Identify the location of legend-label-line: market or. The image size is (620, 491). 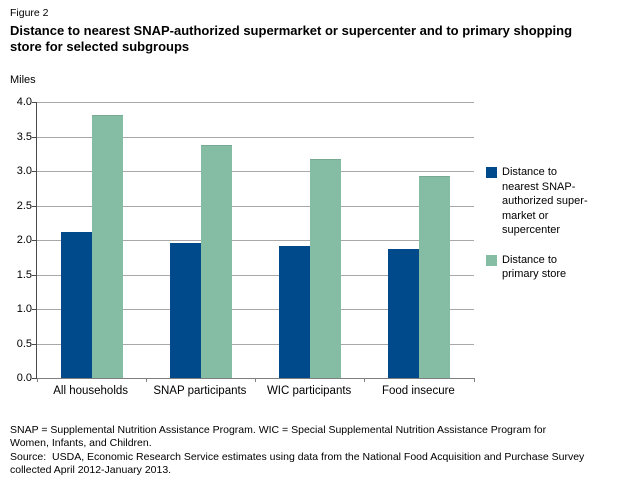
(525, 215).